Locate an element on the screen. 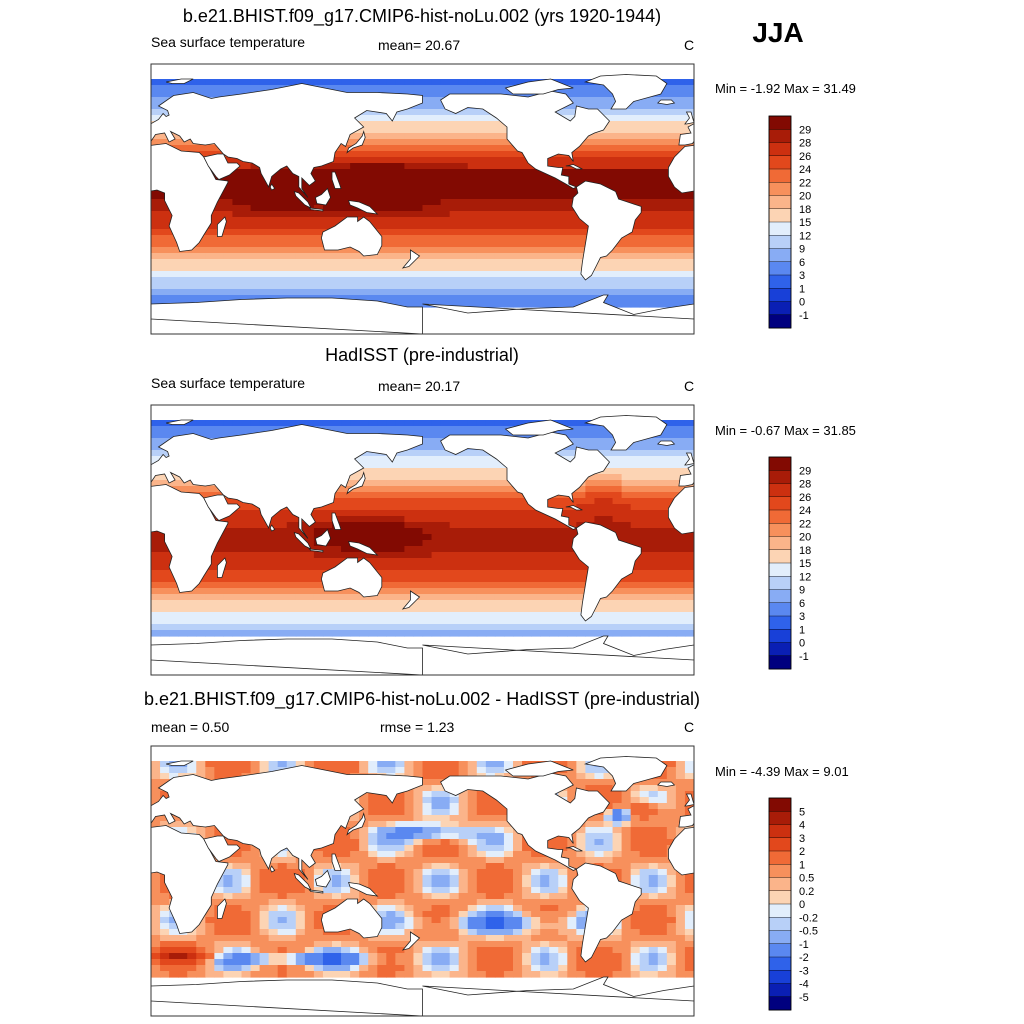 The width and height of the screenshot is (1024, 1024). panel-range-label: Min = -0.67 Max = 31.85 is located at coordinates (785, 430).